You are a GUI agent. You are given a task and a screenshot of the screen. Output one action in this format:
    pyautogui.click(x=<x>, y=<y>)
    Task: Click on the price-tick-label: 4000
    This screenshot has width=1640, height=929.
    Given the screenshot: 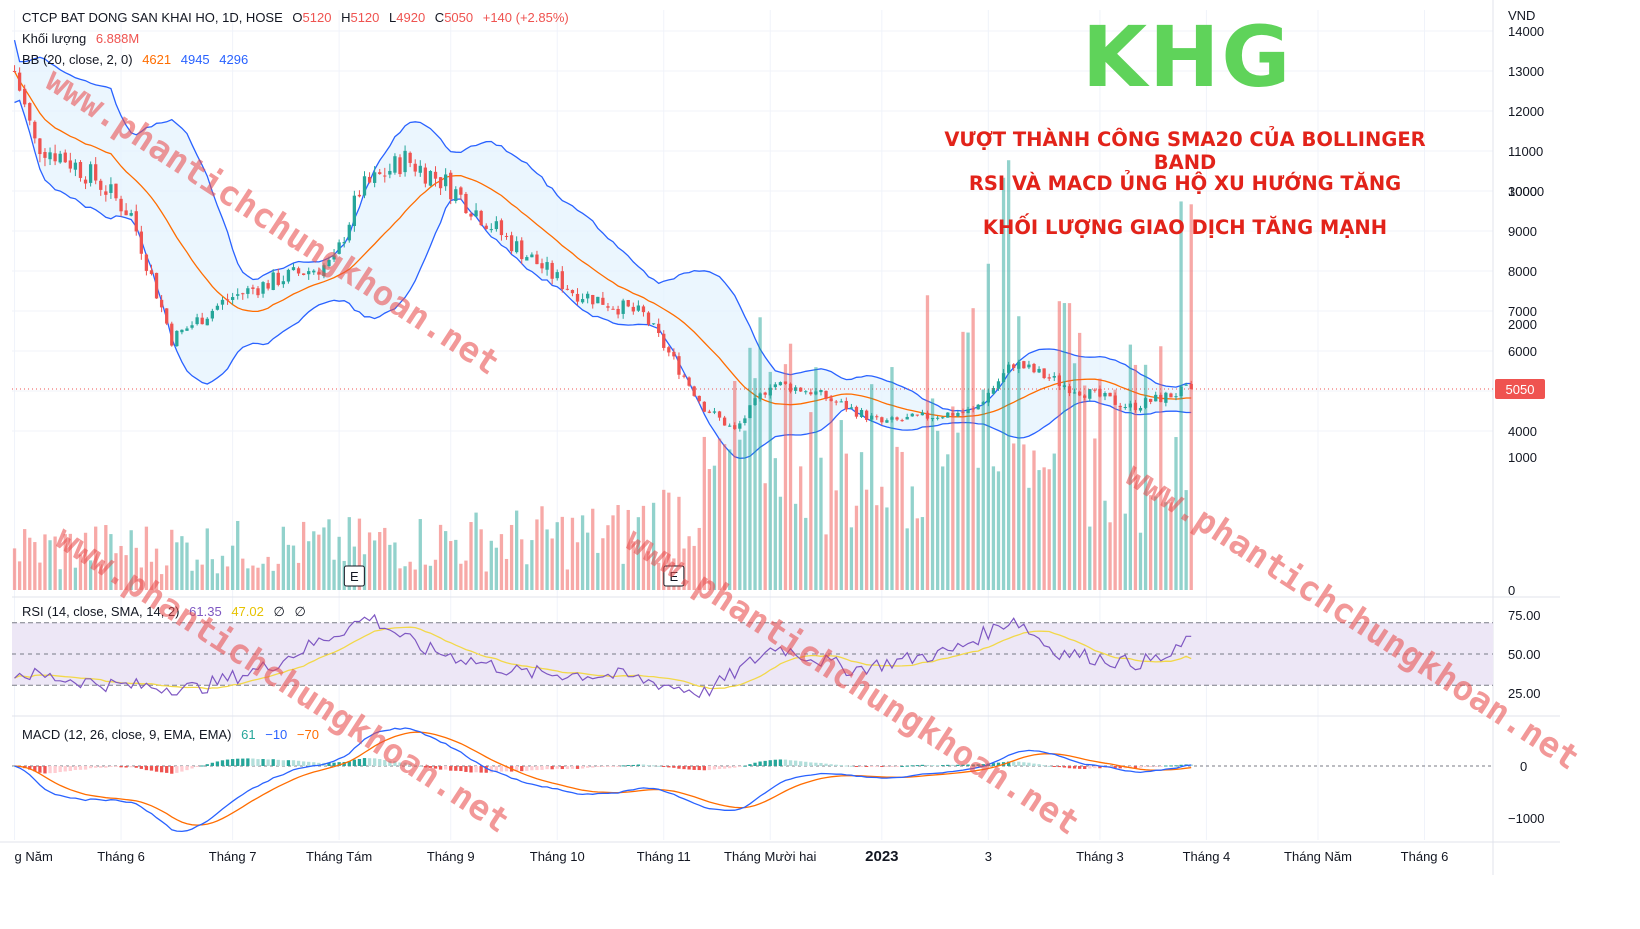 What is the action you would take?
    pyautogui.click(x=1522, y=431)
    